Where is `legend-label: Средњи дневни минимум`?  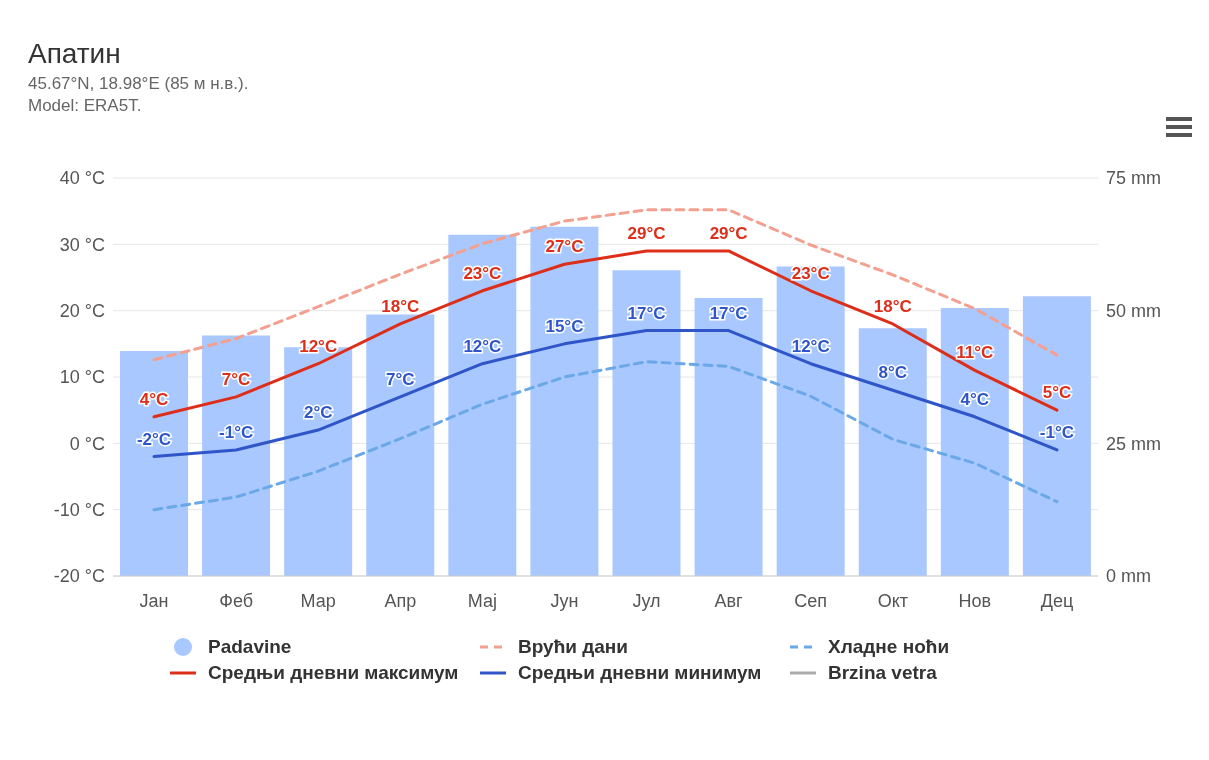
legend-label: Средњи дневни минимум is located at coordinates (640, 673).